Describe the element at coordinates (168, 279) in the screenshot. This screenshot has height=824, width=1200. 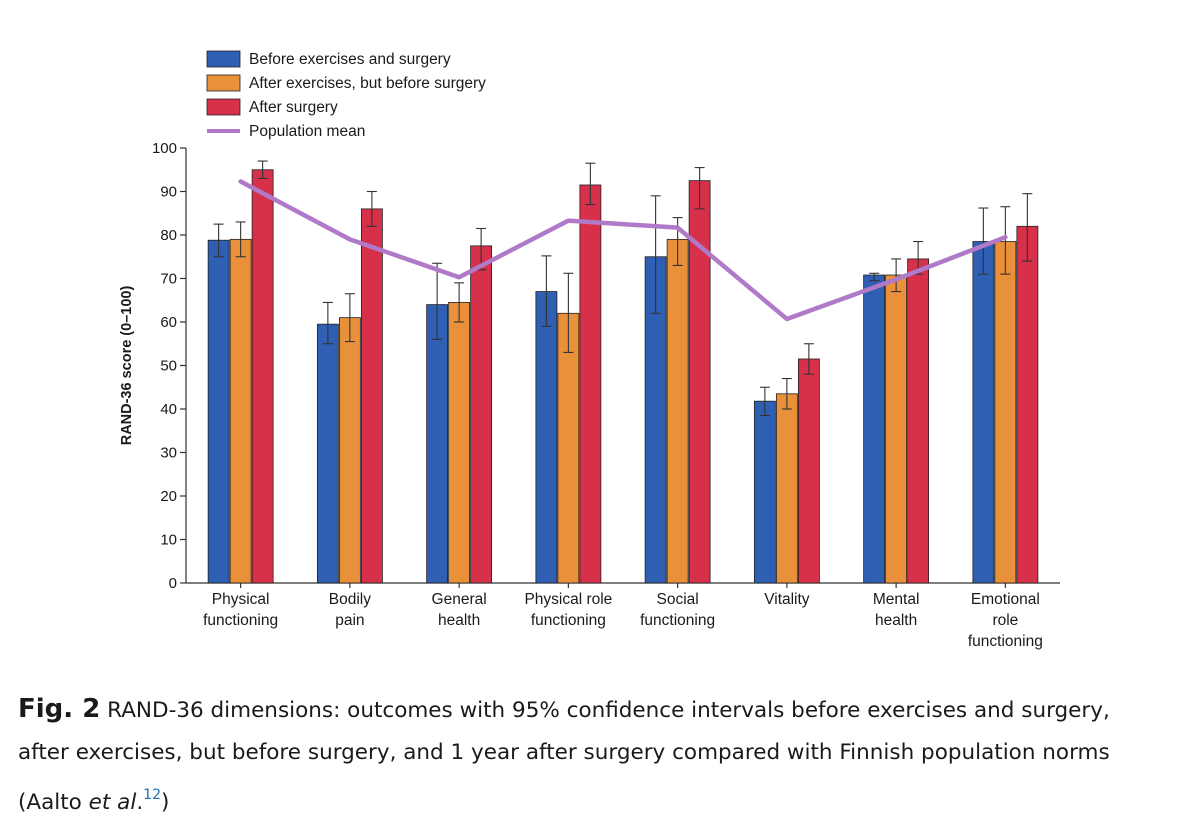
I see `y-tick-label-70: 70` at that location.